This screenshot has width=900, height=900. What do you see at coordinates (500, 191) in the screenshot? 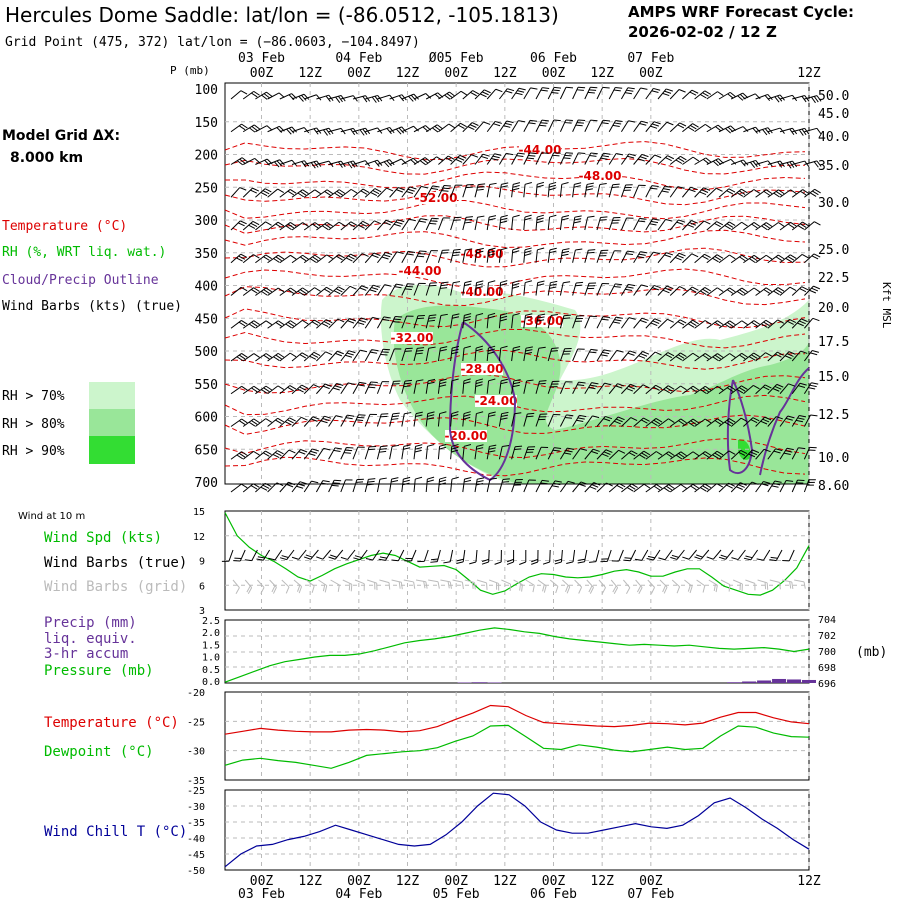
I see `profile-barb-3-22-staff` at bounding box center [500, 191].